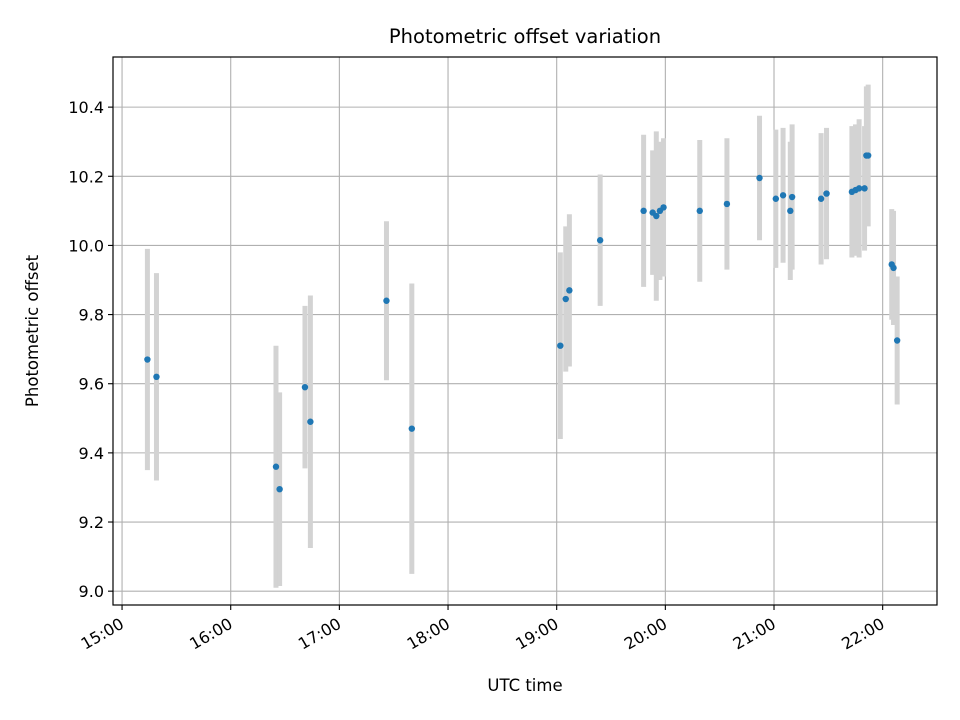 Image resolution: width=960 pixels, height=720 pixels. Describe the element at coordinates (32, 330) in the screenshot. I see `y-axis-label: Photometric offset` at that location.